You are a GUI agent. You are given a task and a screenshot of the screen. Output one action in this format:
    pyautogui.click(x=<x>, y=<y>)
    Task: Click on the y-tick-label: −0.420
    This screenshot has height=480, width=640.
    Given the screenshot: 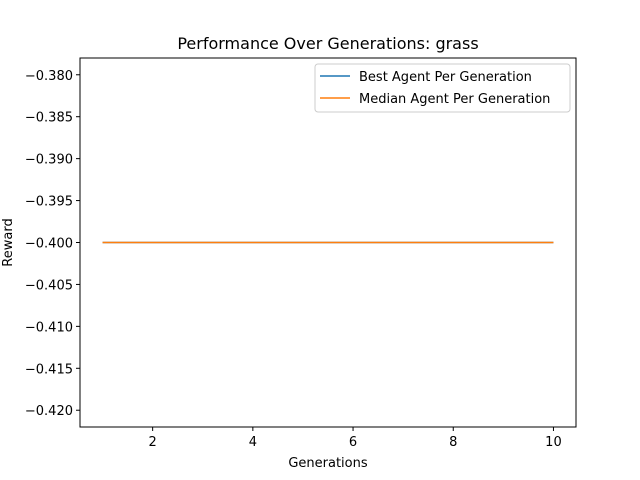 What is the action you would take?
    pyautogui.click(x=49, y=411)
    